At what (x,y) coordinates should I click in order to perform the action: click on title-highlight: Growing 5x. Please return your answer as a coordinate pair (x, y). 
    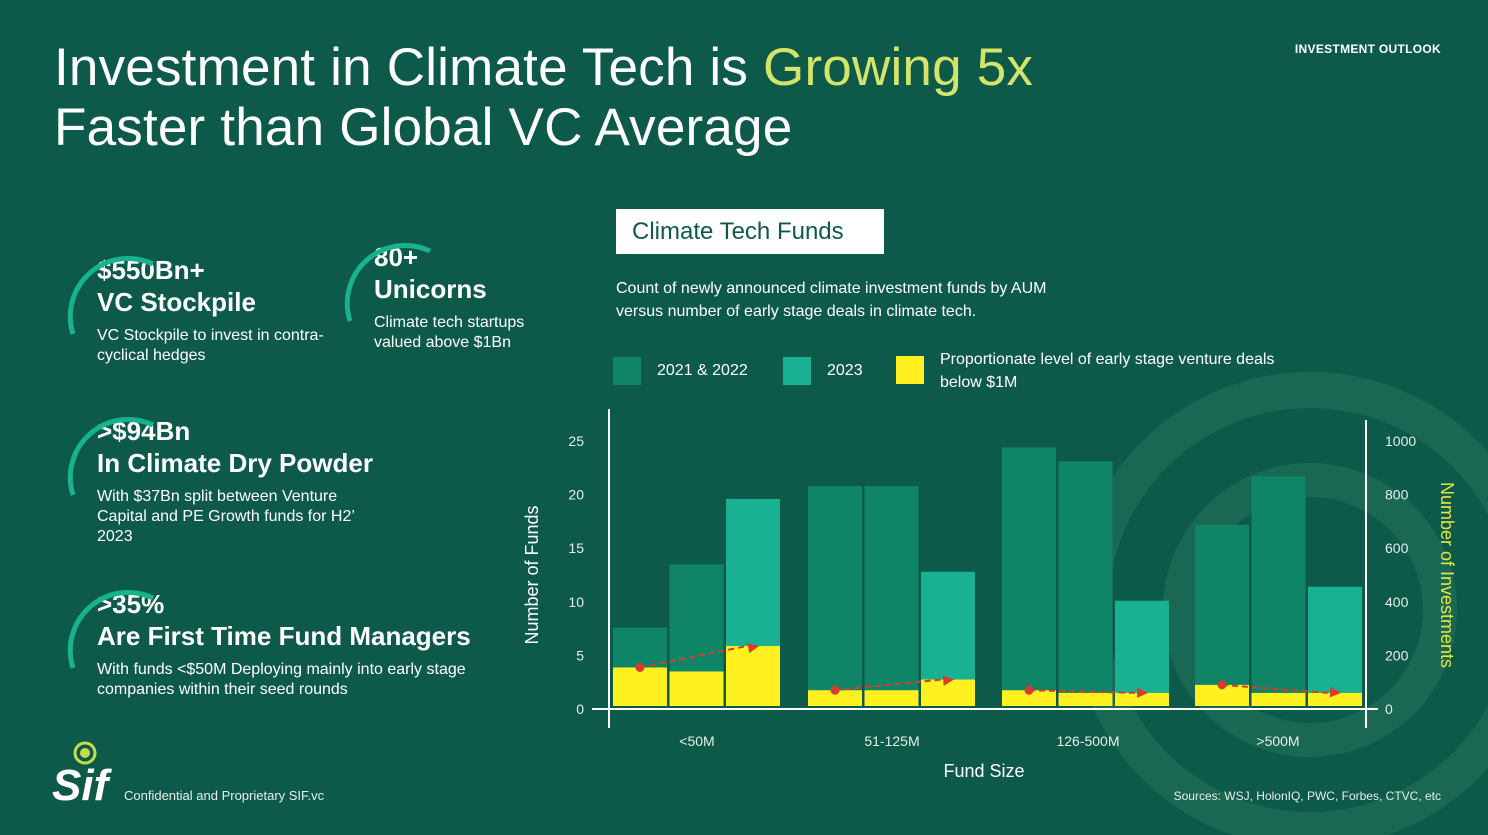
    Looking at the image, I should click on (898, 67).